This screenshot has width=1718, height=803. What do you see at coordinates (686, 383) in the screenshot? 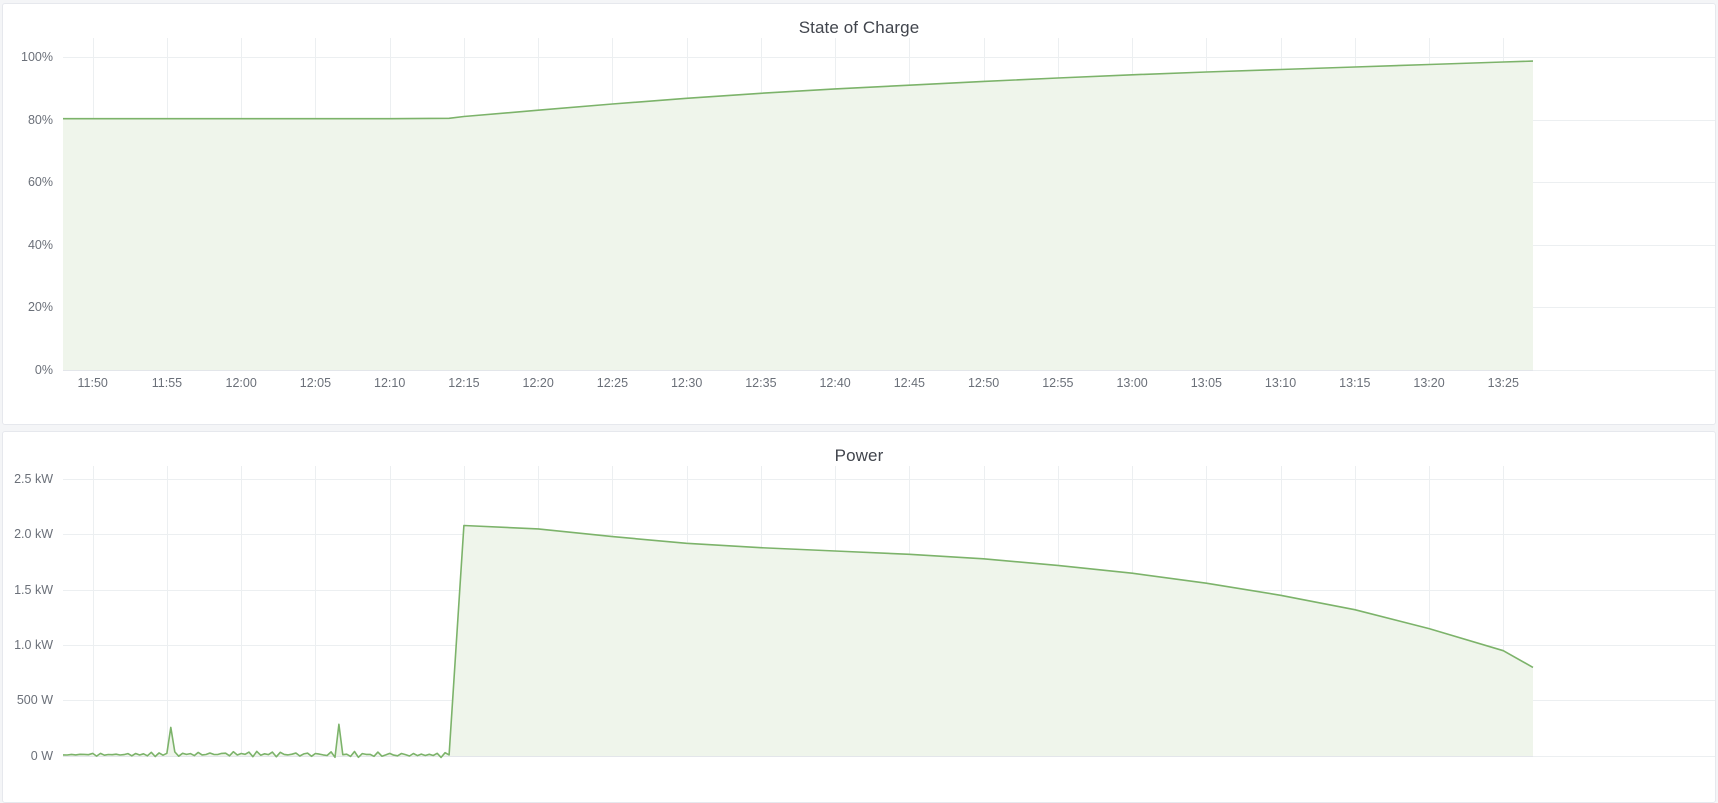
I see `x-axis-tick-label: 12:30` at bounding box center [686, 383].